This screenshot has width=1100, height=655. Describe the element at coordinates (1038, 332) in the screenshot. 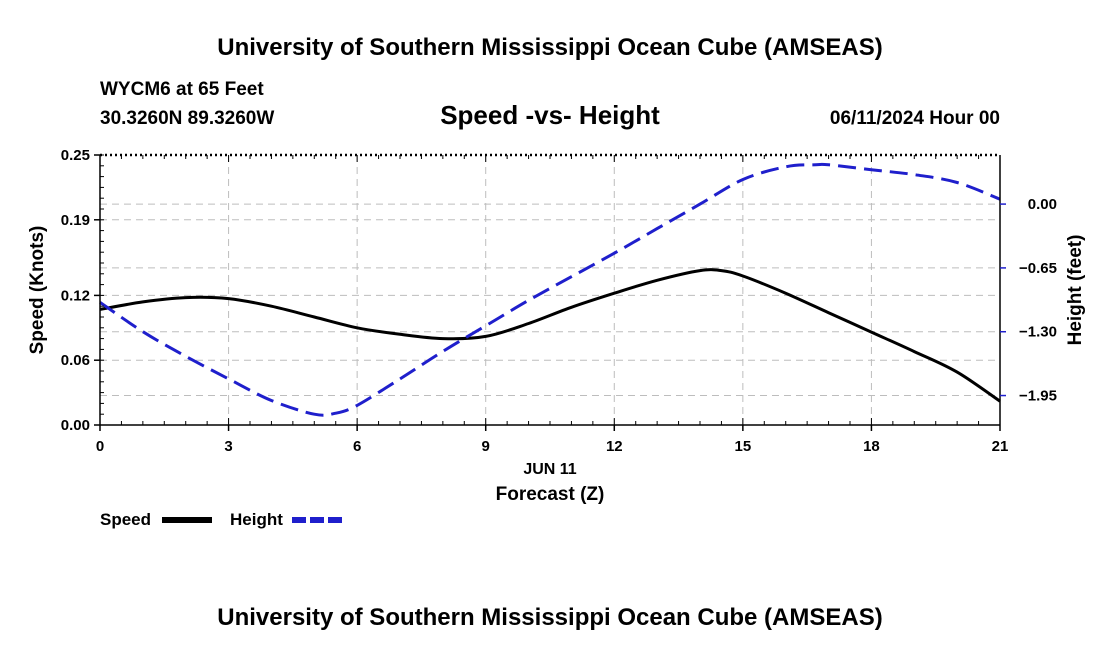

I see `y-right-tick-label: −1.30` at that location.